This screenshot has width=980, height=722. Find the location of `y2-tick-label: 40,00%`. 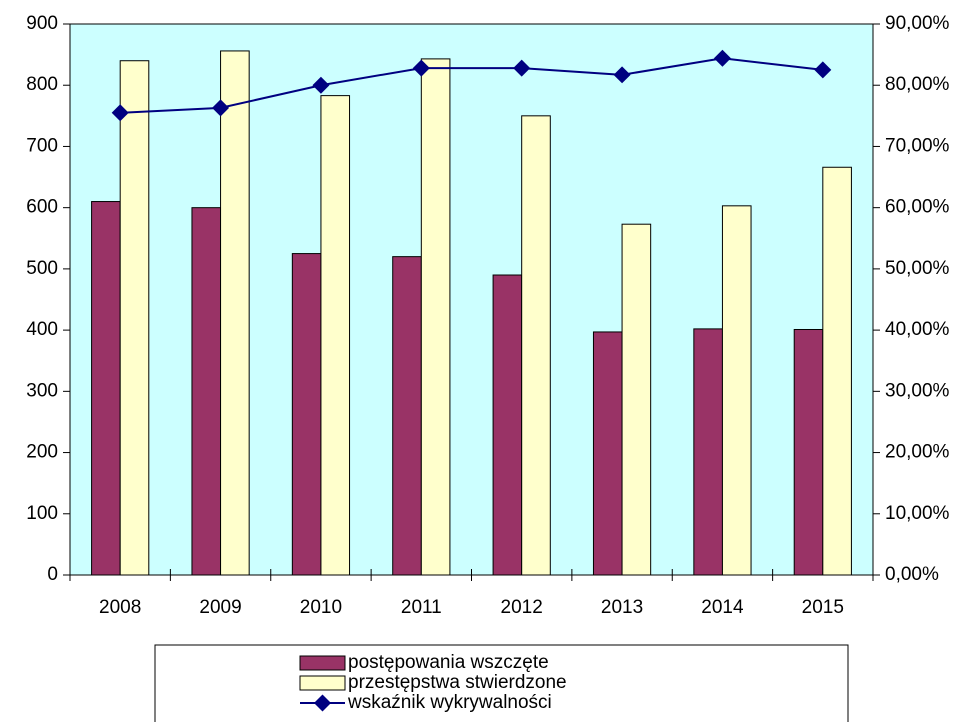

y2-tick-label: 40,00% is located at coordinates (917, 329).